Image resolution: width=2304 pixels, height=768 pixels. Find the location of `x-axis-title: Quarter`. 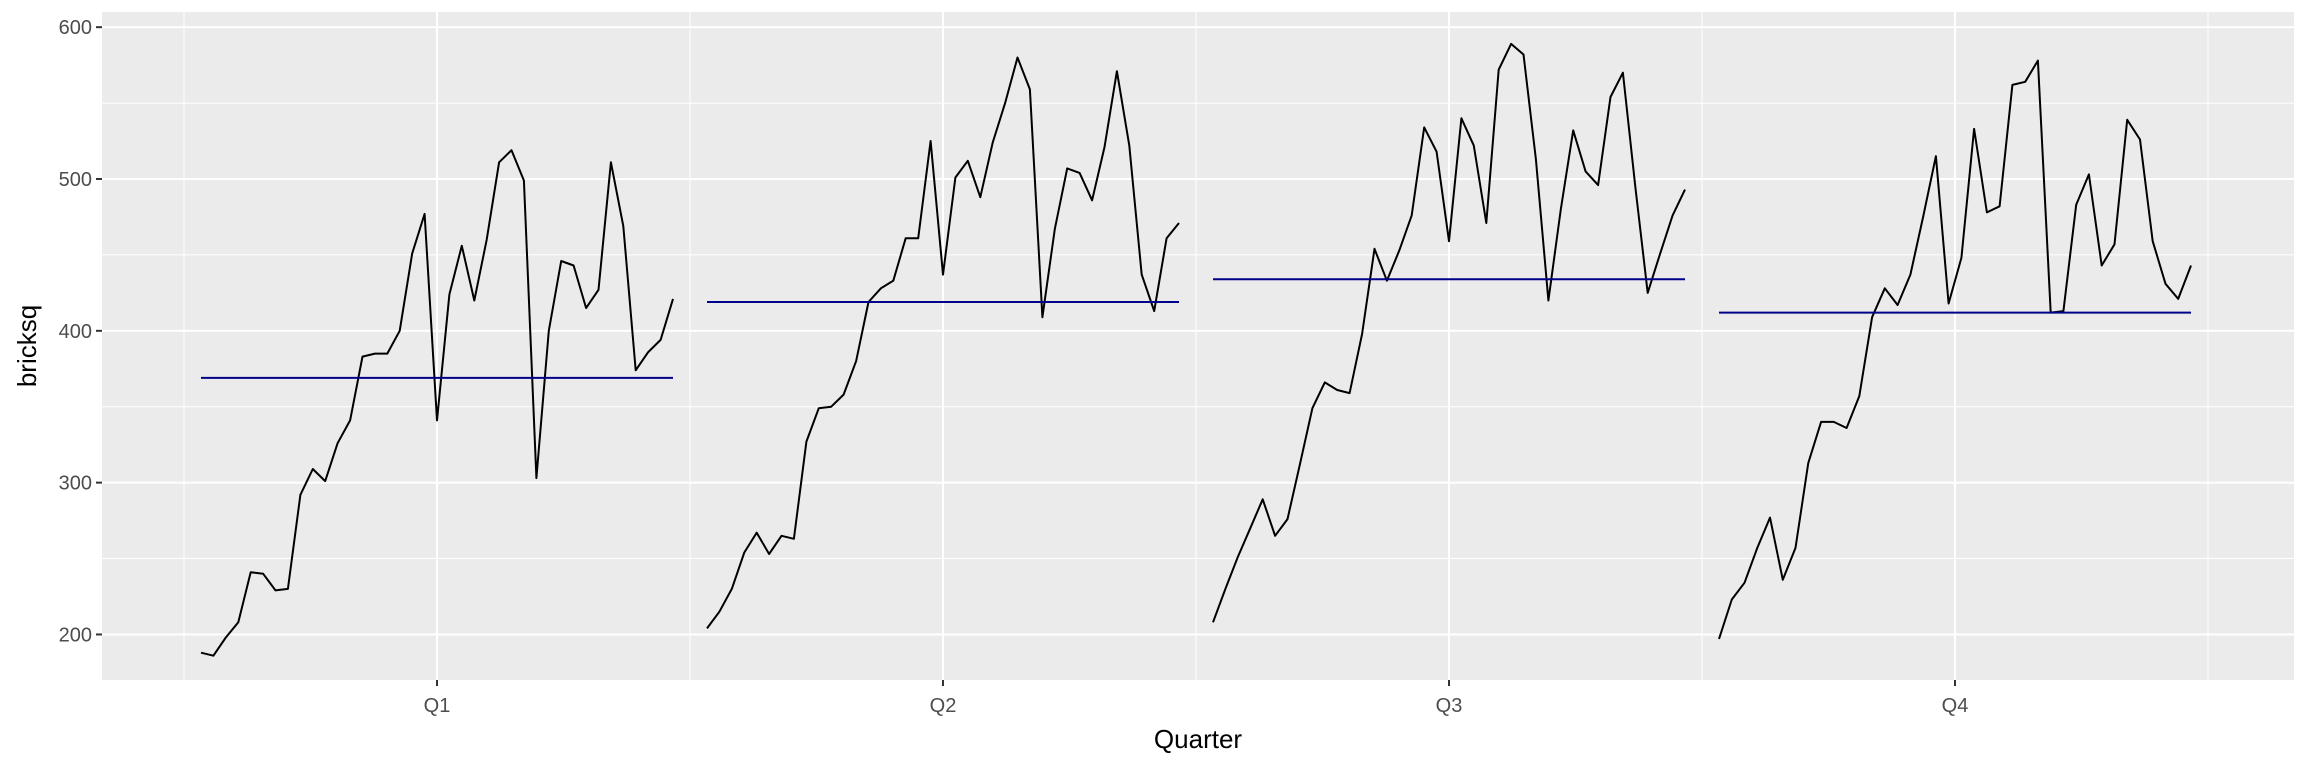

x-axis-title: Quarter is located at coordinates (1198, 739).